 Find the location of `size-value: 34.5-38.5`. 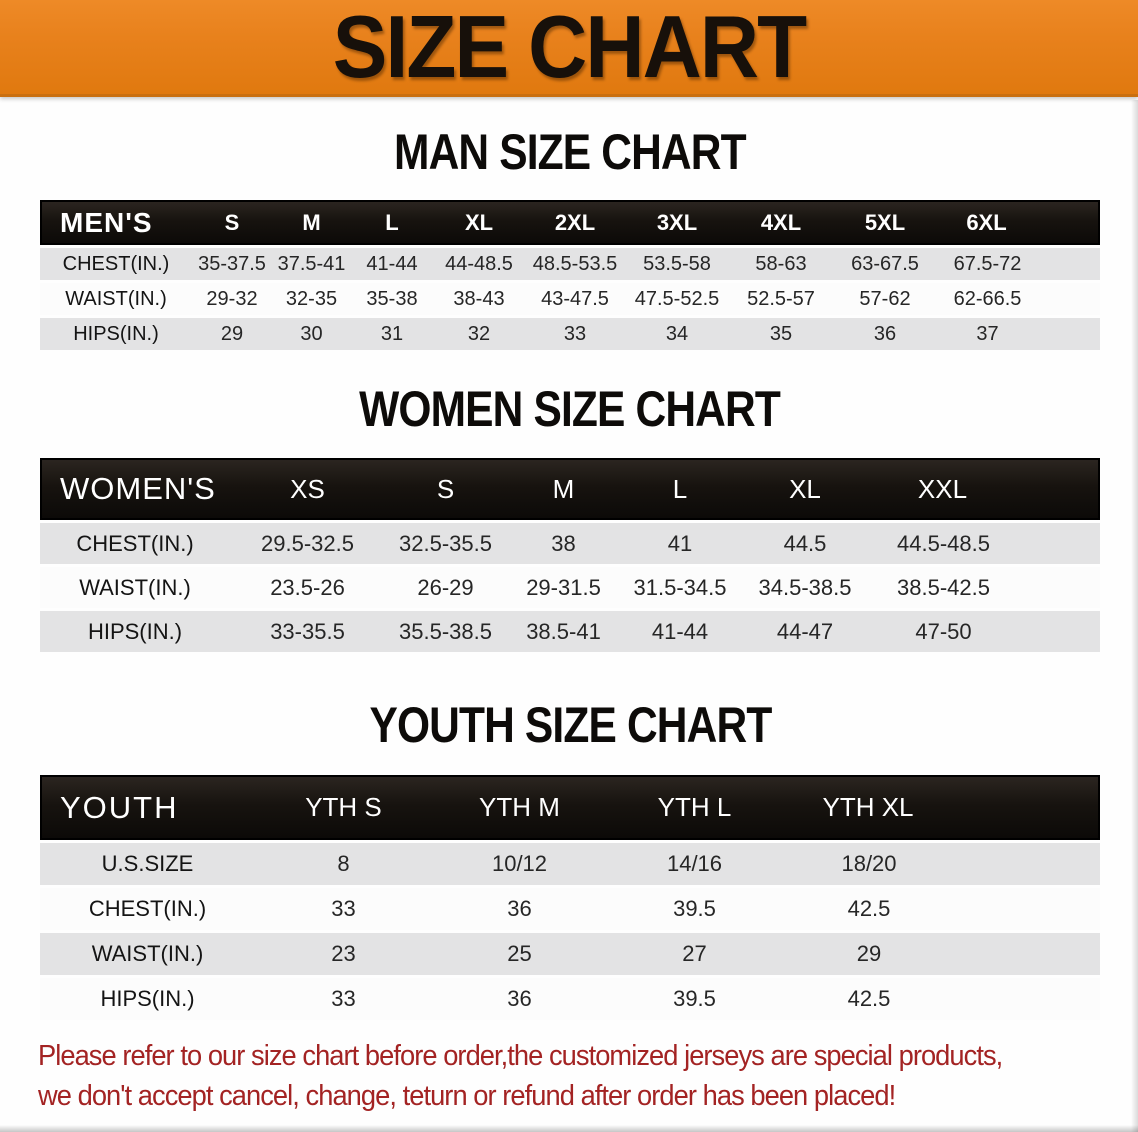

size-value: 34.5-38.5 is located at coordinates (805, 587).